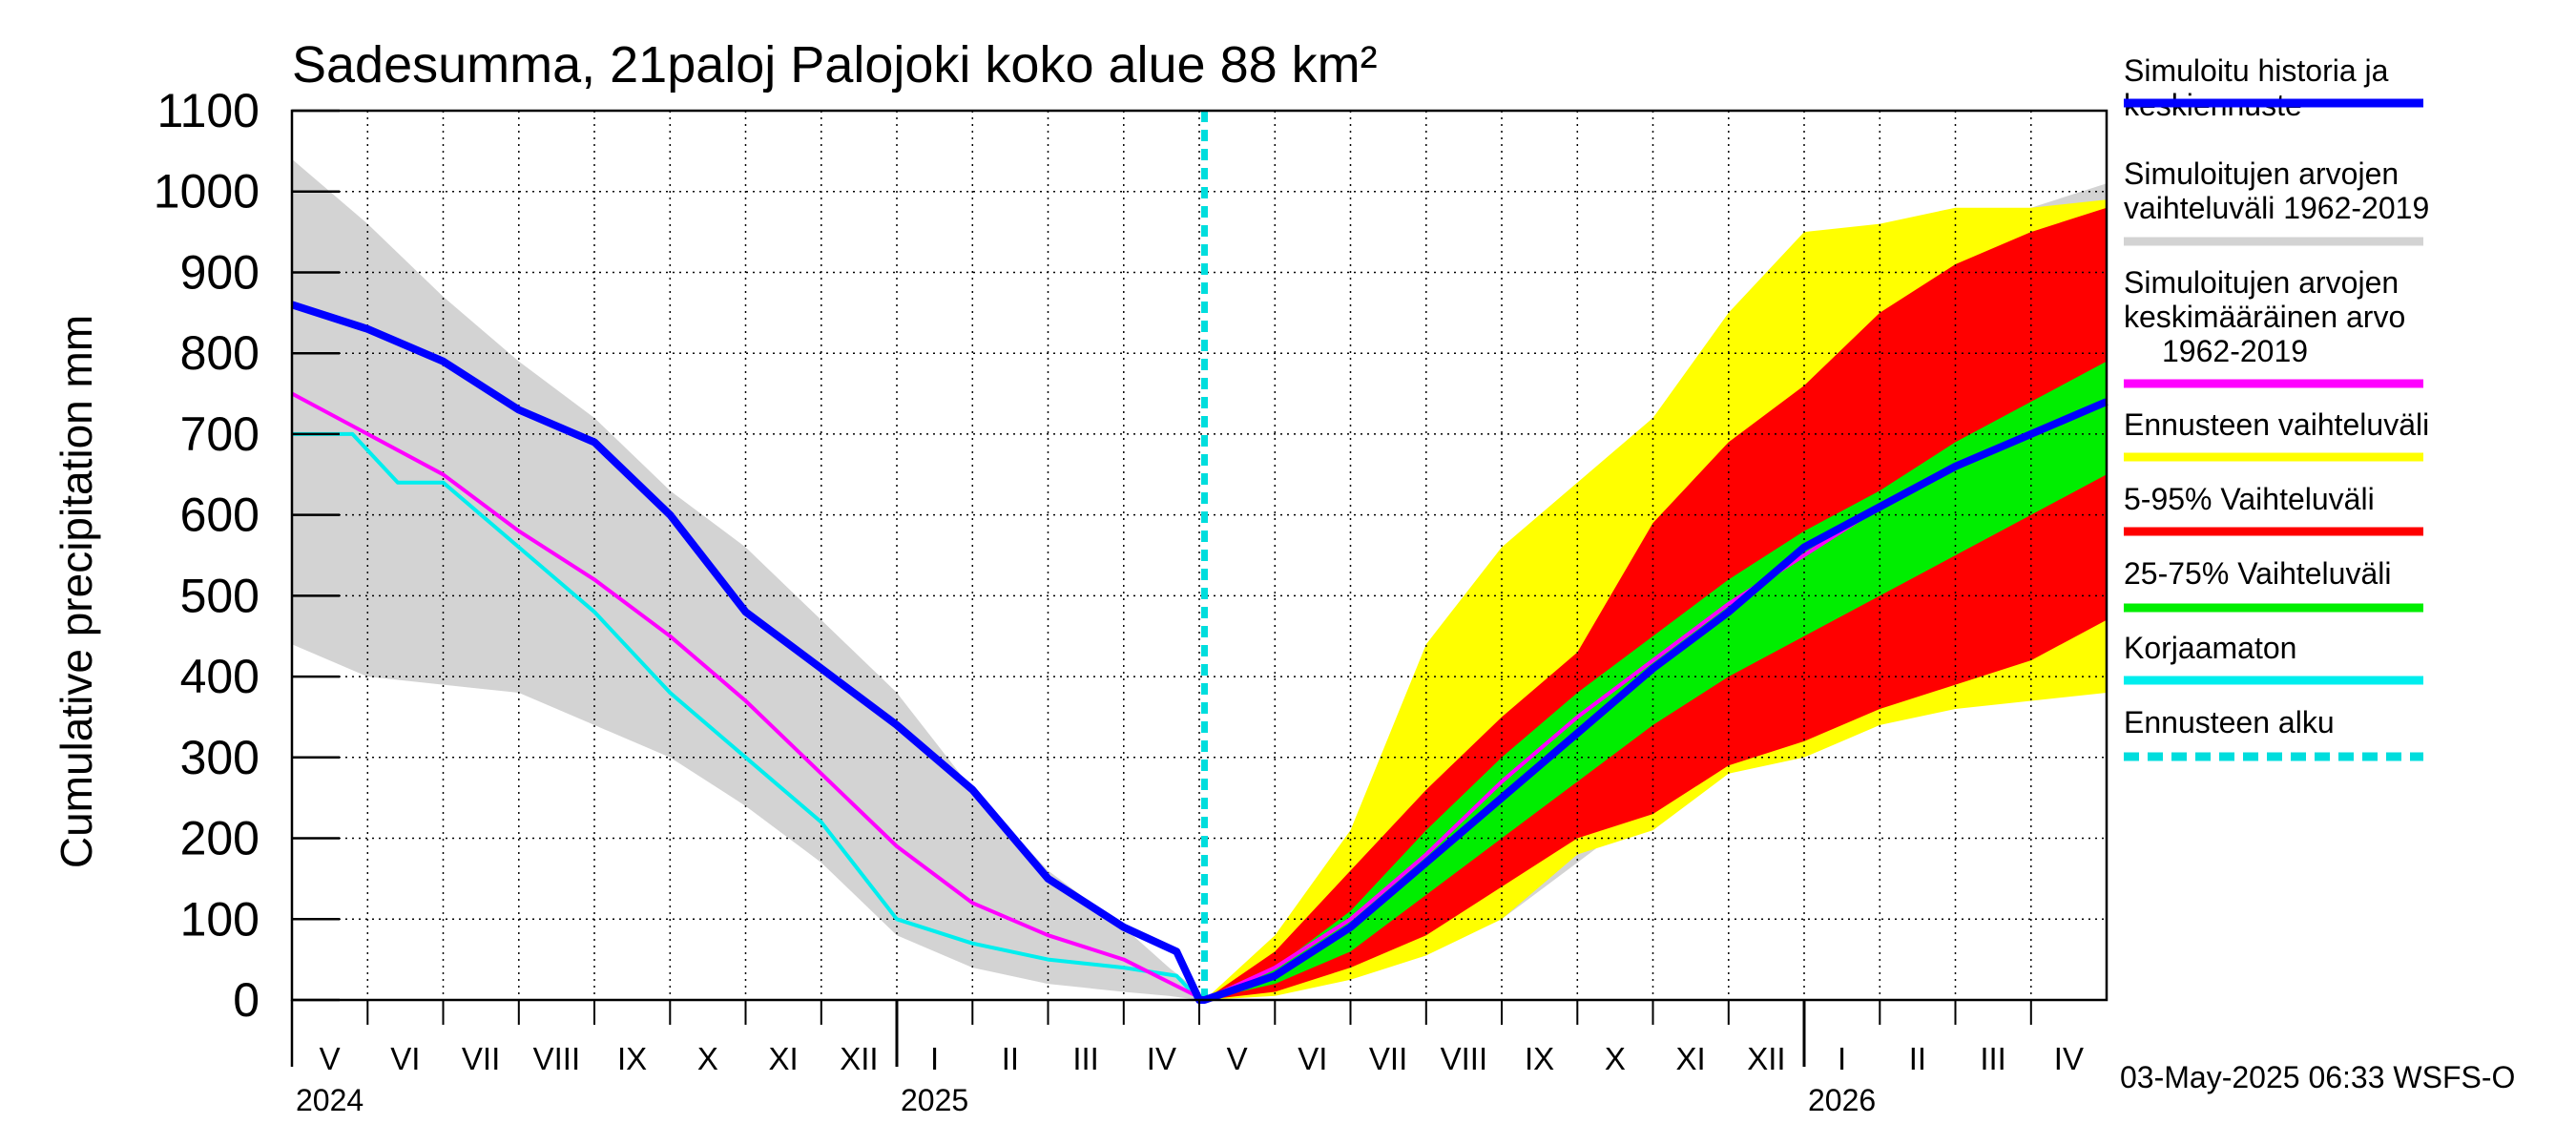 The image size is (2576, 1145). What do you see at coordinates (2210, 648) in the screenshot?
I see `legend-label: Korjaamaton` at bounding box center [2210, 648].